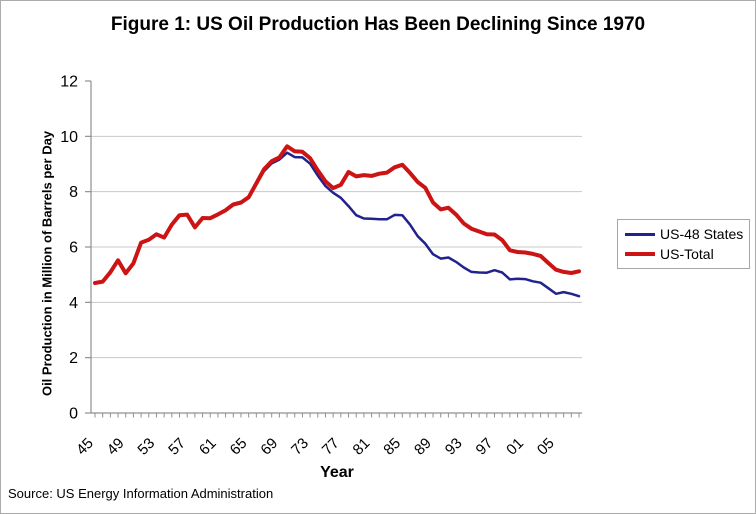  Describe the element at coordinates (73, 303) in the screenshot. I see `y-tick-label: 4` at that location.